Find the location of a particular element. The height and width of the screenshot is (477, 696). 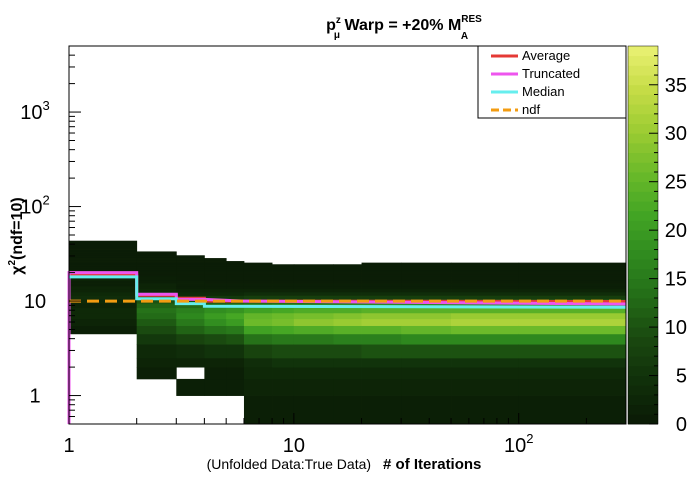

legend: Average Truncated Median ndf is located at coordinates (552, 82).